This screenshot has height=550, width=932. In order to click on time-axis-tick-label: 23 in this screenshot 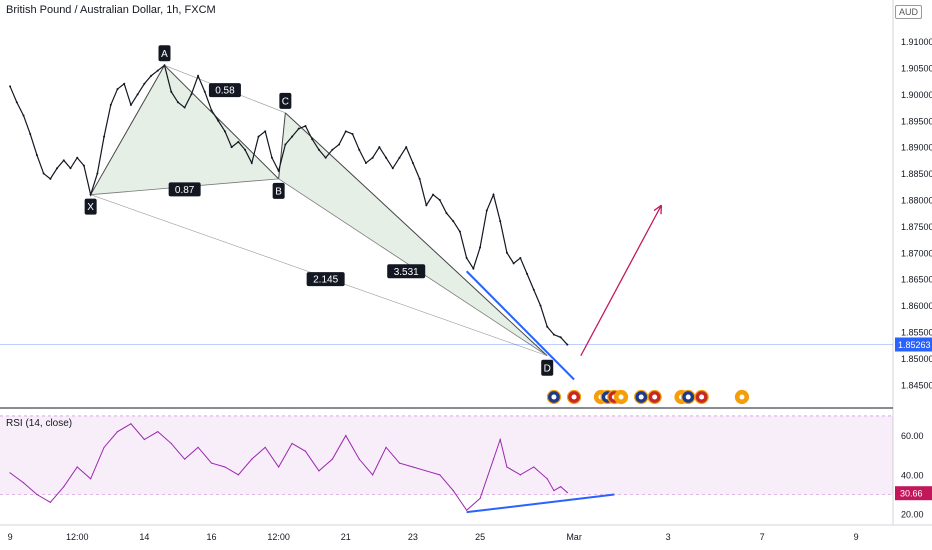, I will do `click(413, 537)`.